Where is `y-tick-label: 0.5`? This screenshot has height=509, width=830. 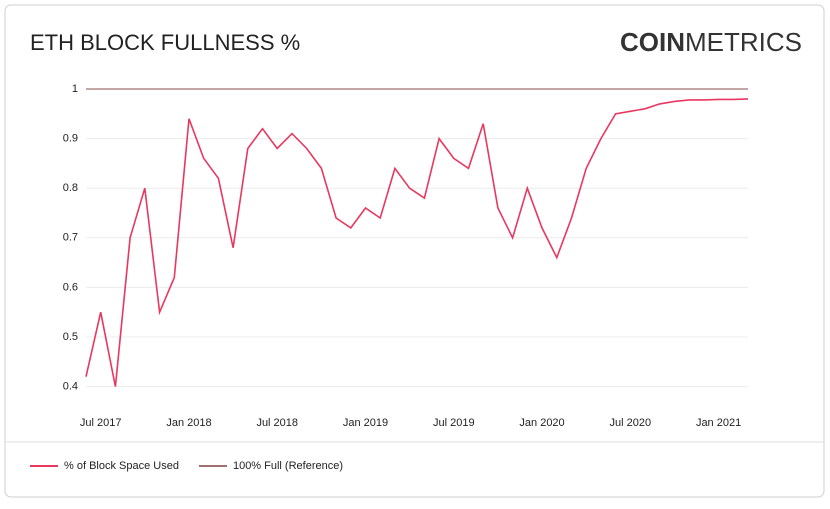
y-tick-label: 0.5 is located at coordinates (70, 337).